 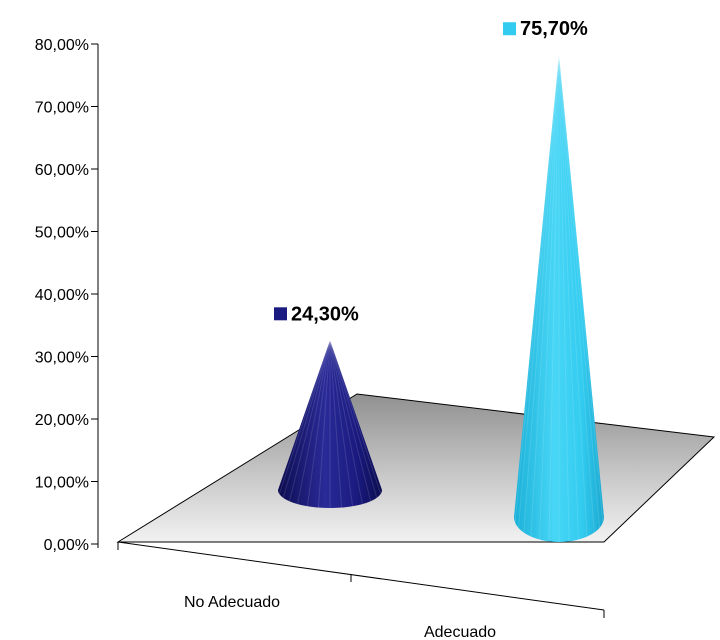 I want to click on data-label-no-adecuado: 24,30%, so click(x=325, y=314).